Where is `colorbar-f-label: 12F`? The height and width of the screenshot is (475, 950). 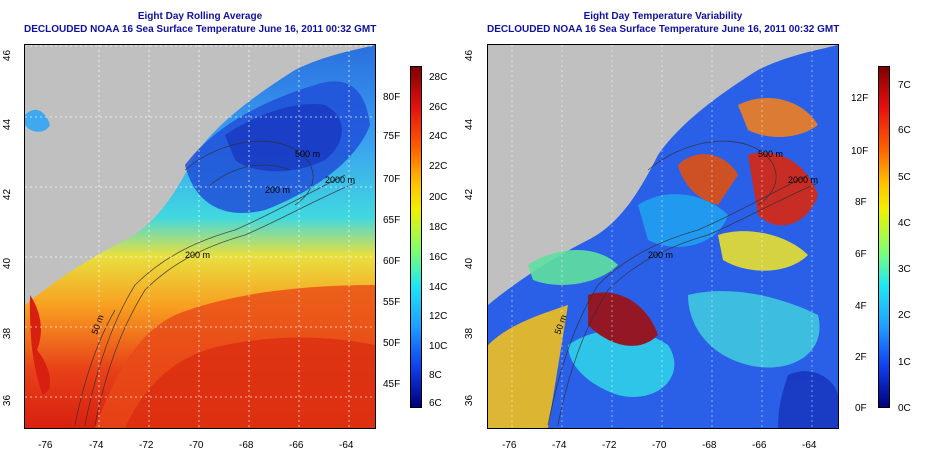
colorbar-f-label: 12F is located at coordinates (860, 98).